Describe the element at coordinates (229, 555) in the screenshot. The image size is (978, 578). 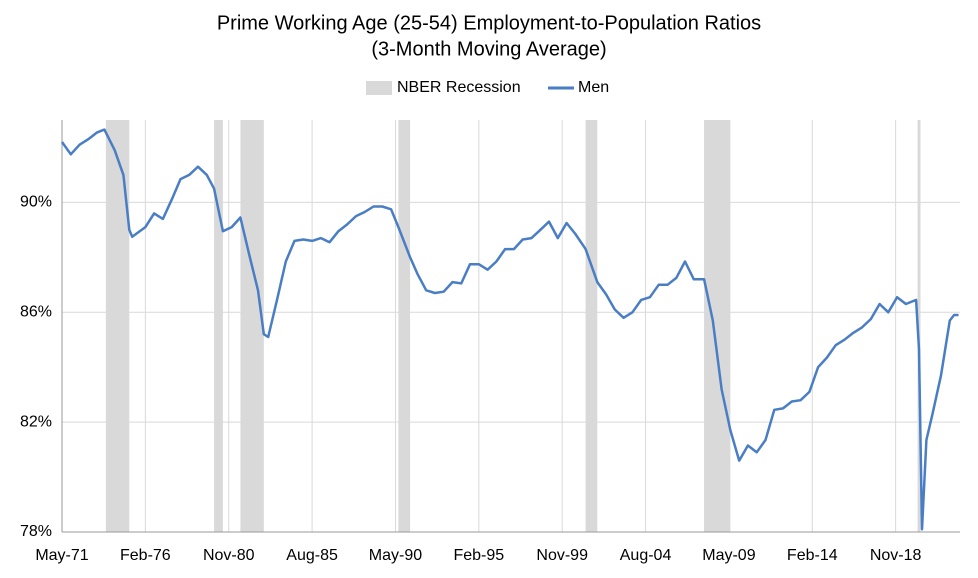
I see `x-tick-label: Nov-80` at that location.